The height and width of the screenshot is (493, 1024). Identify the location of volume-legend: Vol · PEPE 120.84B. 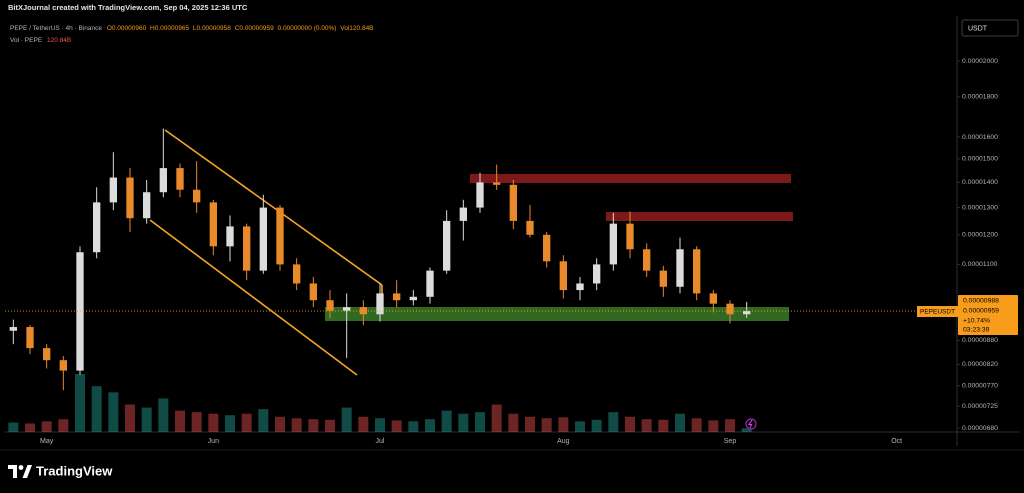
(40, 40).